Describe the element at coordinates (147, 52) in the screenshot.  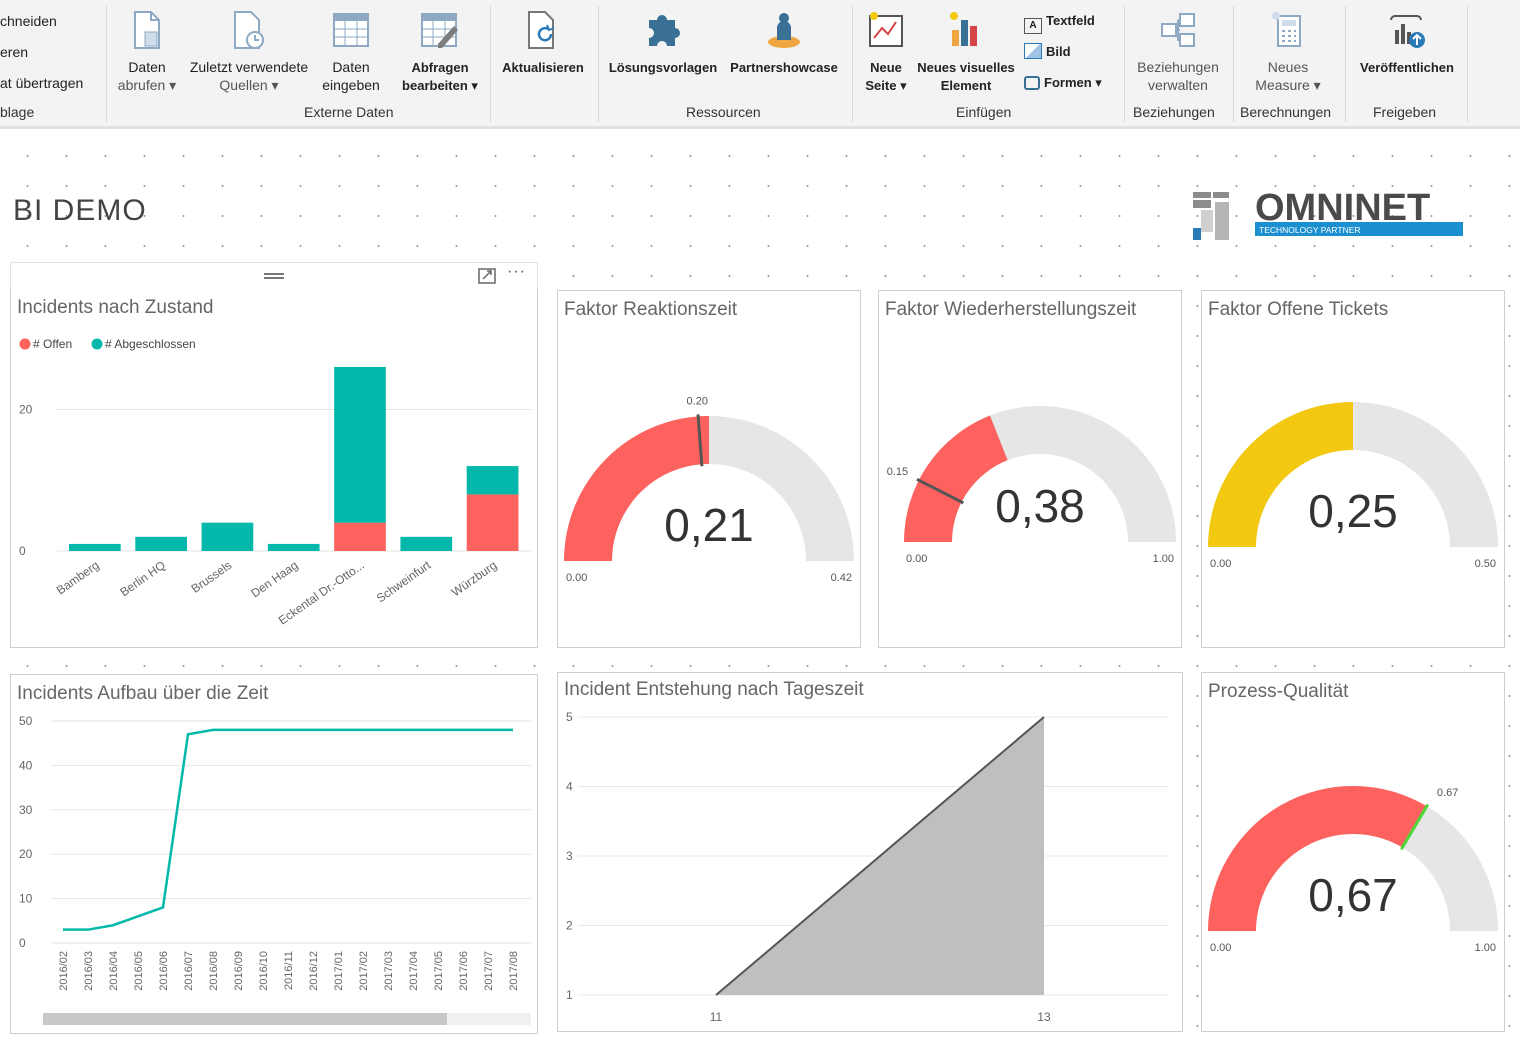
I see `get-data-button: Daten abrufen ▾` at that location.